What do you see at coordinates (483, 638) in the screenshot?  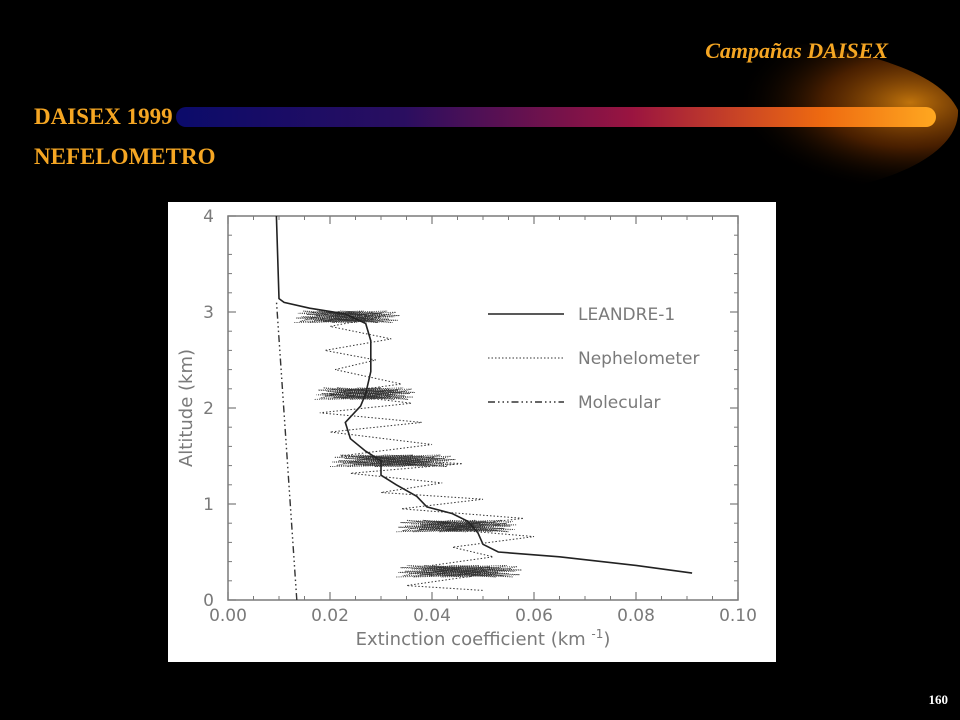 I see `x-axis-label: Extinction coefficient (km -1)` at bounding box center [483, 638].